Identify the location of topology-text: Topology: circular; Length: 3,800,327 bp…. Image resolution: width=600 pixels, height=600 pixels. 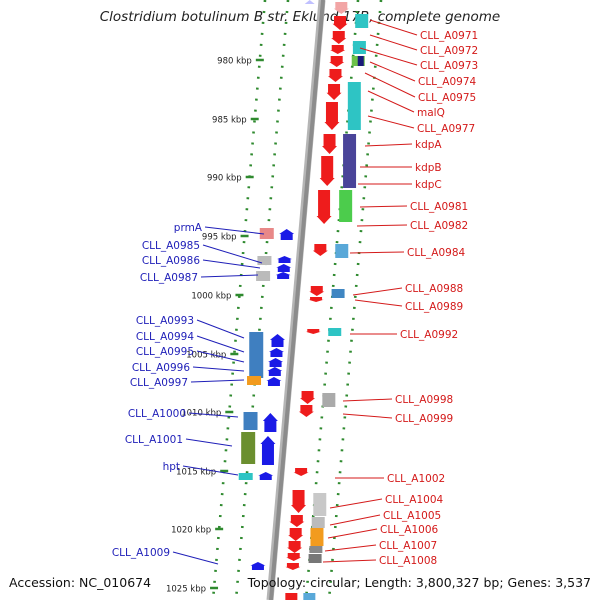
(419, 582).